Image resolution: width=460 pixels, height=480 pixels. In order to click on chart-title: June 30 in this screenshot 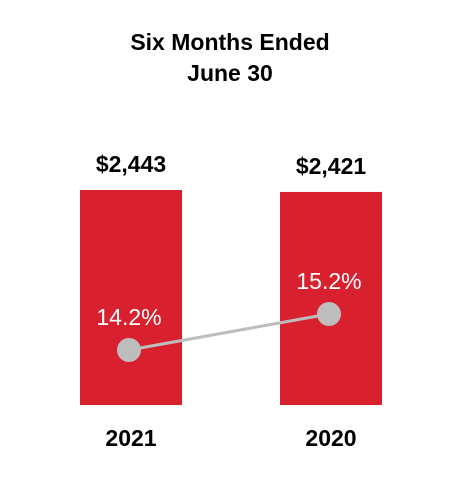, I will do `click(230, 73)`.